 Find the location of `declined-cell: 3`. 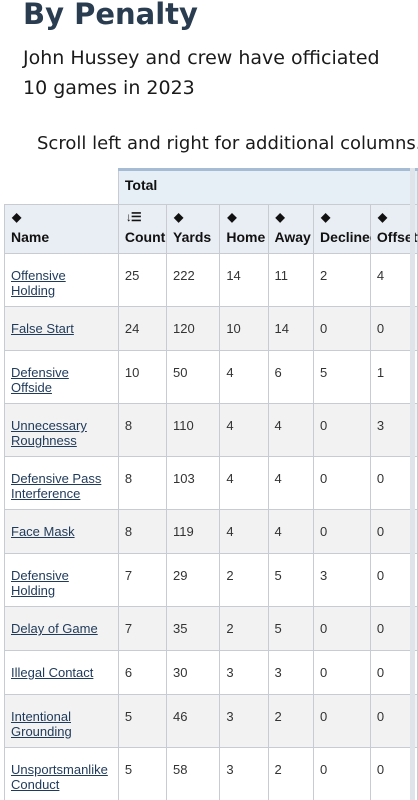

declined-cell: 3 is located at coordinates (342, 580).